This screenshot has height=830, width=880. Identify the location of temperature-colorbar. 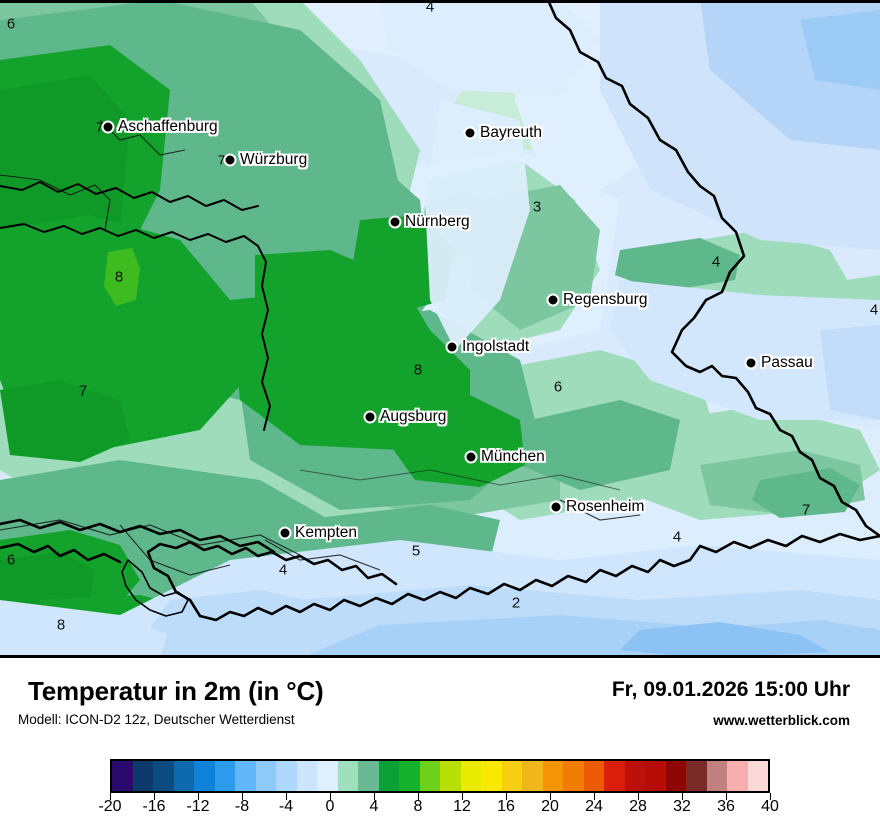
(440, 776).